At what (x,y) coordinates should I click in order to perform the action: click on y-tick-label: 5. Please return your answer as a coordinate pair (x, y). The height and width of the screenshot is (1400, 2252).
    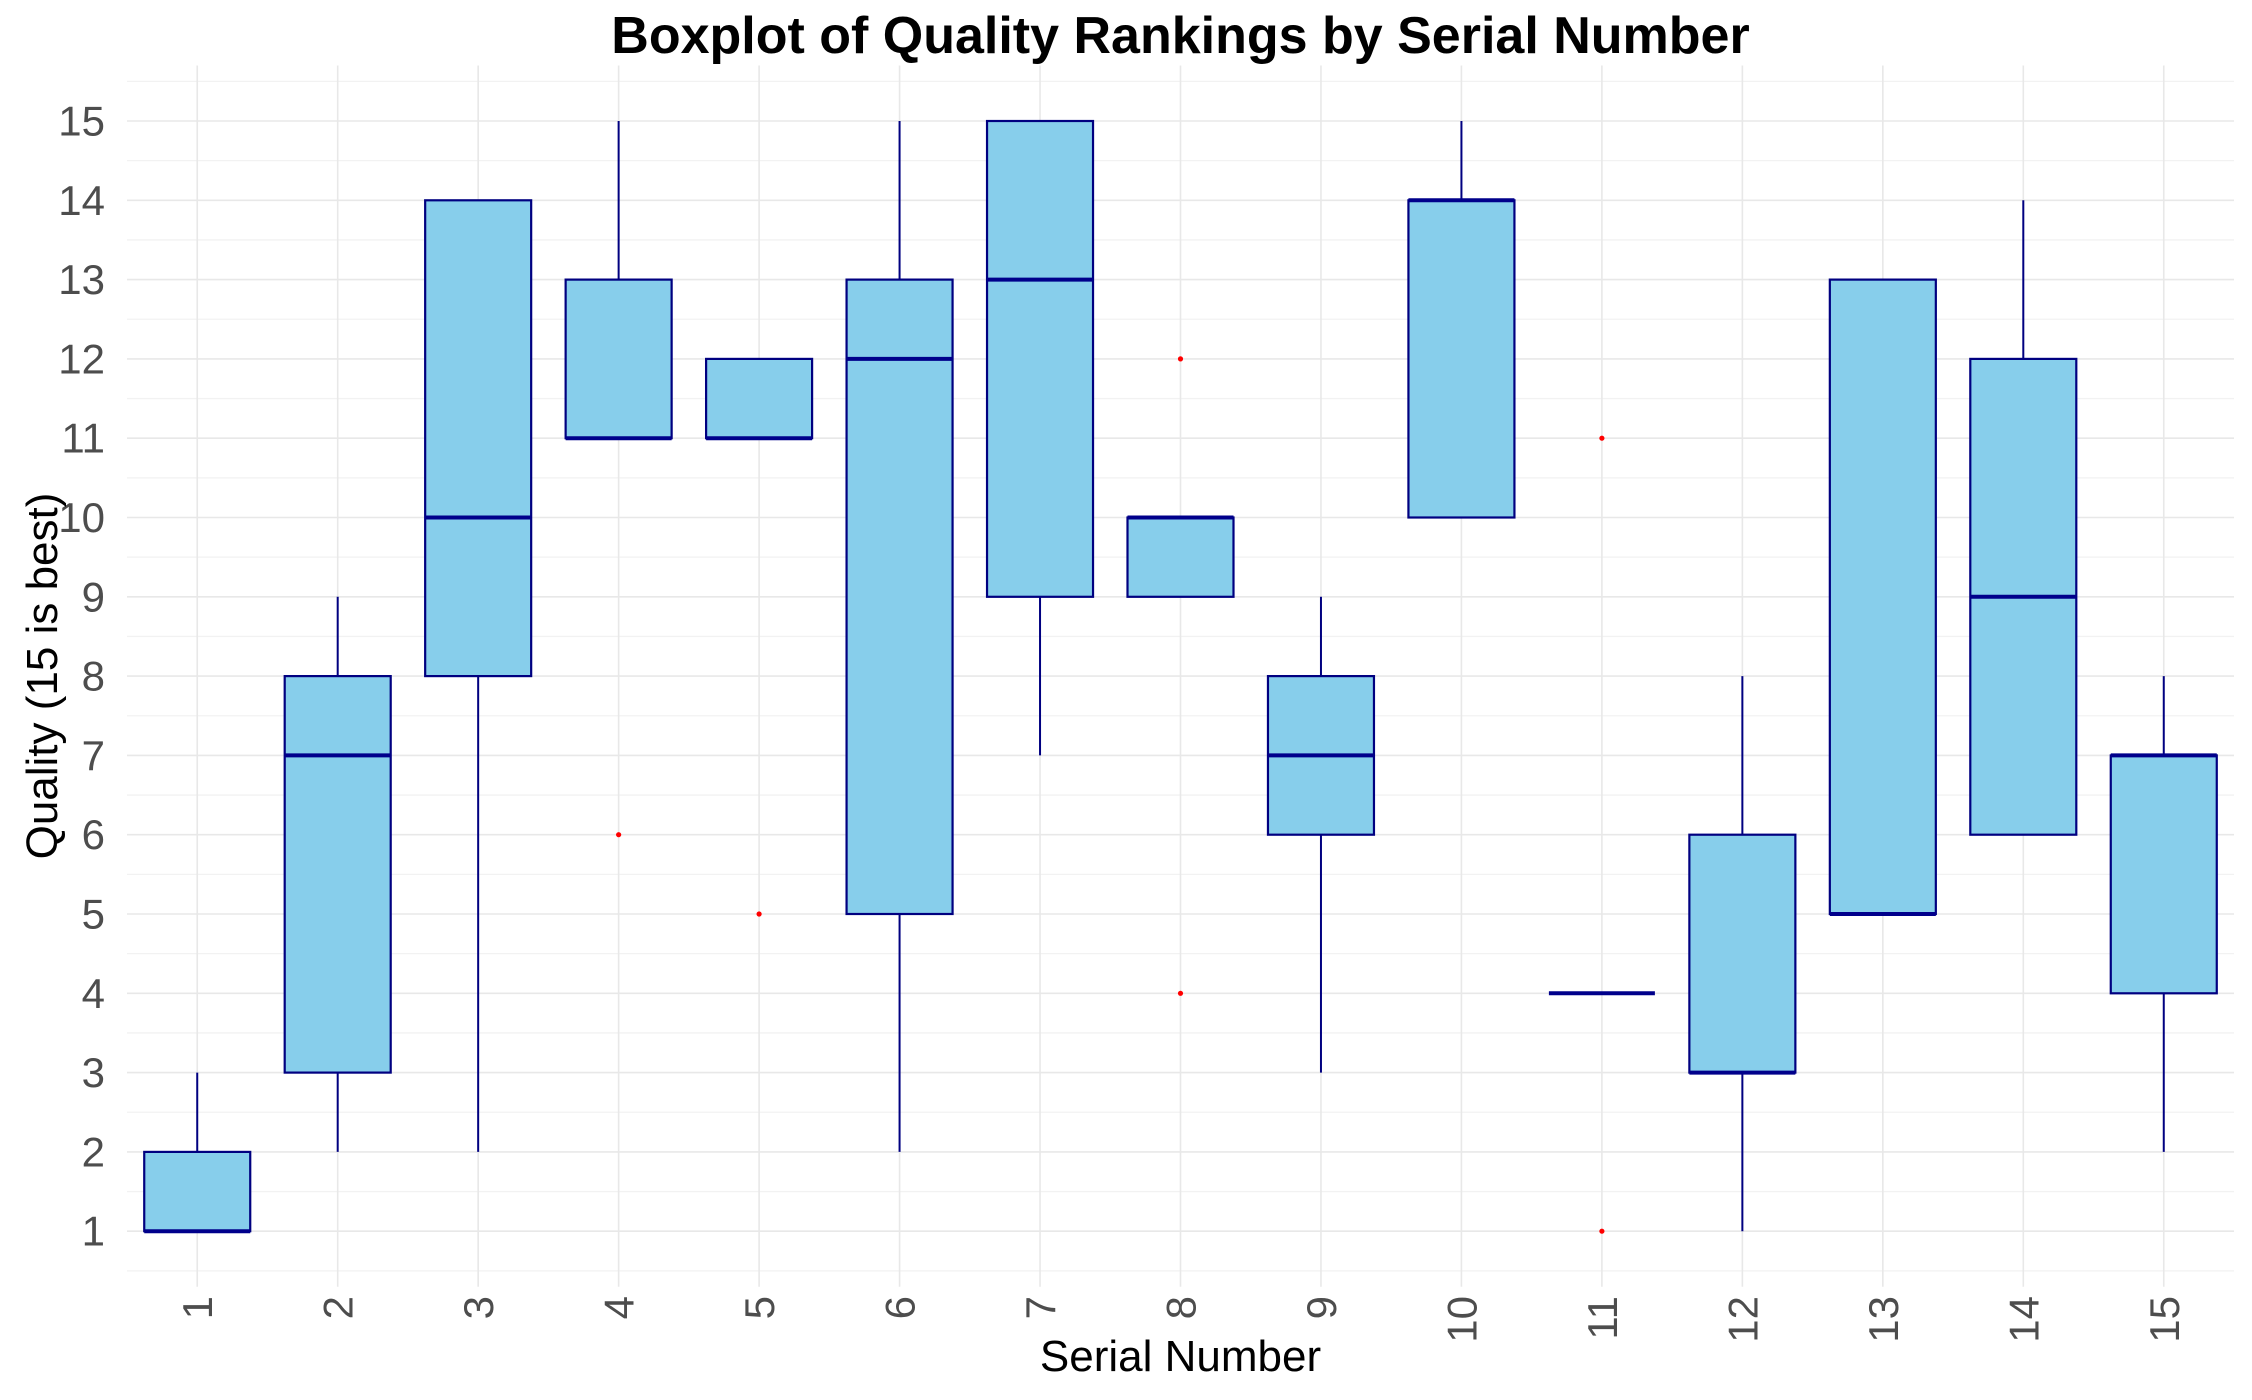
    Looking at the image, I should click on (93, 914).